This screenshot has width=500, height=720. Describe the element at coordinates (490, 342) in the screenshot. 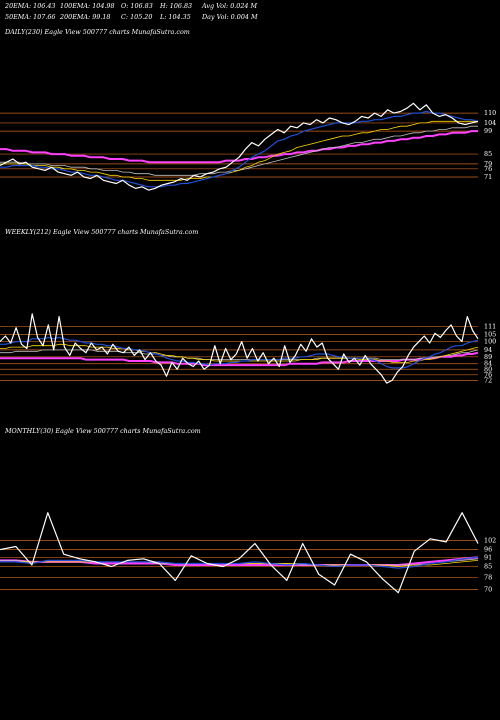

I see `weekly-level-label: 100` at that location.